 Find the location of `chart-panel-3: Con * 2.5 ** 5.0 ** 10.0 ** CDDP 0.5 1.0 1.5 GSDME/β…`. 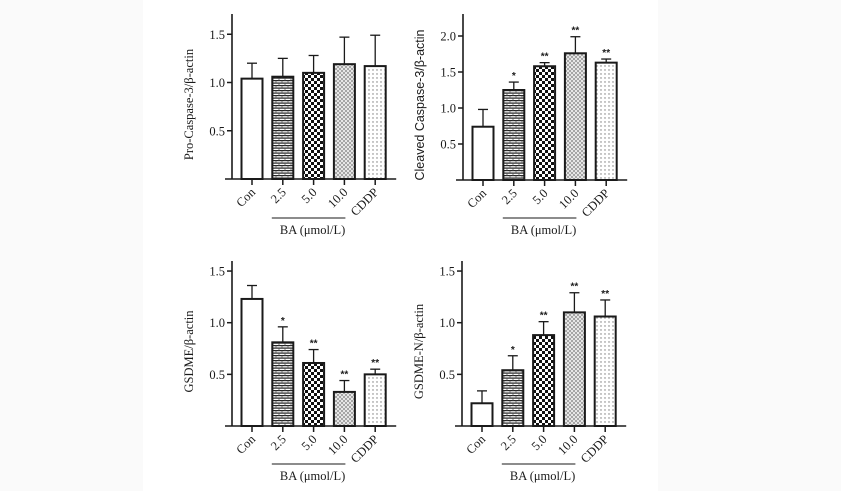

chart-panel-3: Con * 2.5 ** 5.0 ** 10.0 ** CDDP 0.5 1.0 1.5 GSDME/β… is located at coordinates (289, 372).